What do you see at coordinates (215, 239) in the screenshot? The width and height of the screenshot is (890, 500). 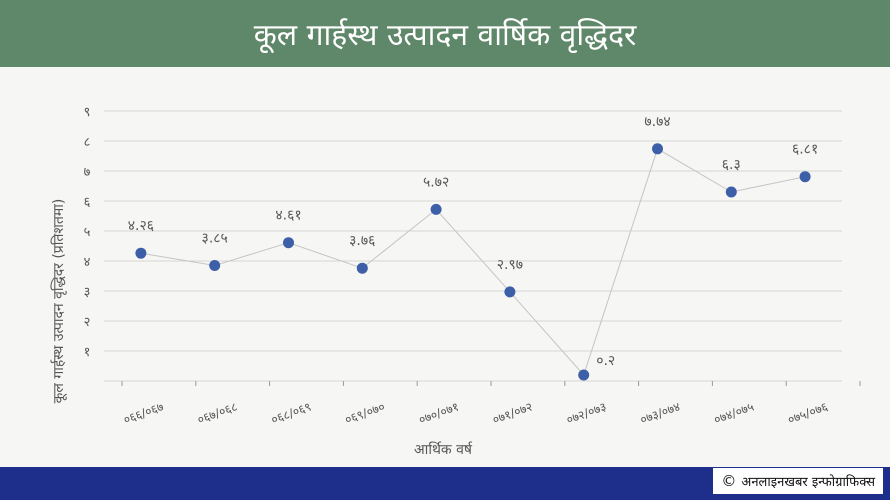 I see `data-label: ३.८५` at bounding box center [215, 239].